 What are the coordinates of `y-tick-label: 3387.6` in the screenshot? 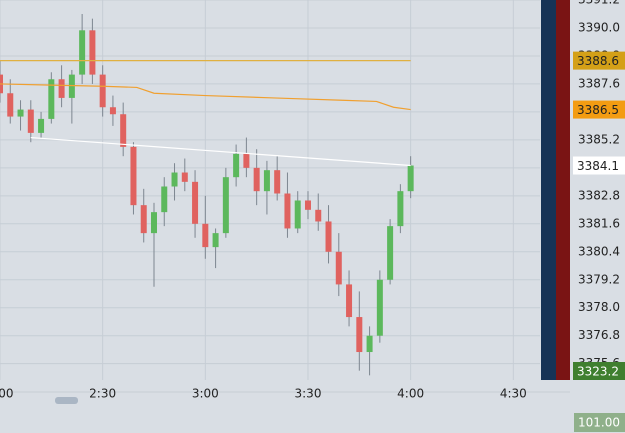 It's located at (599, 83).